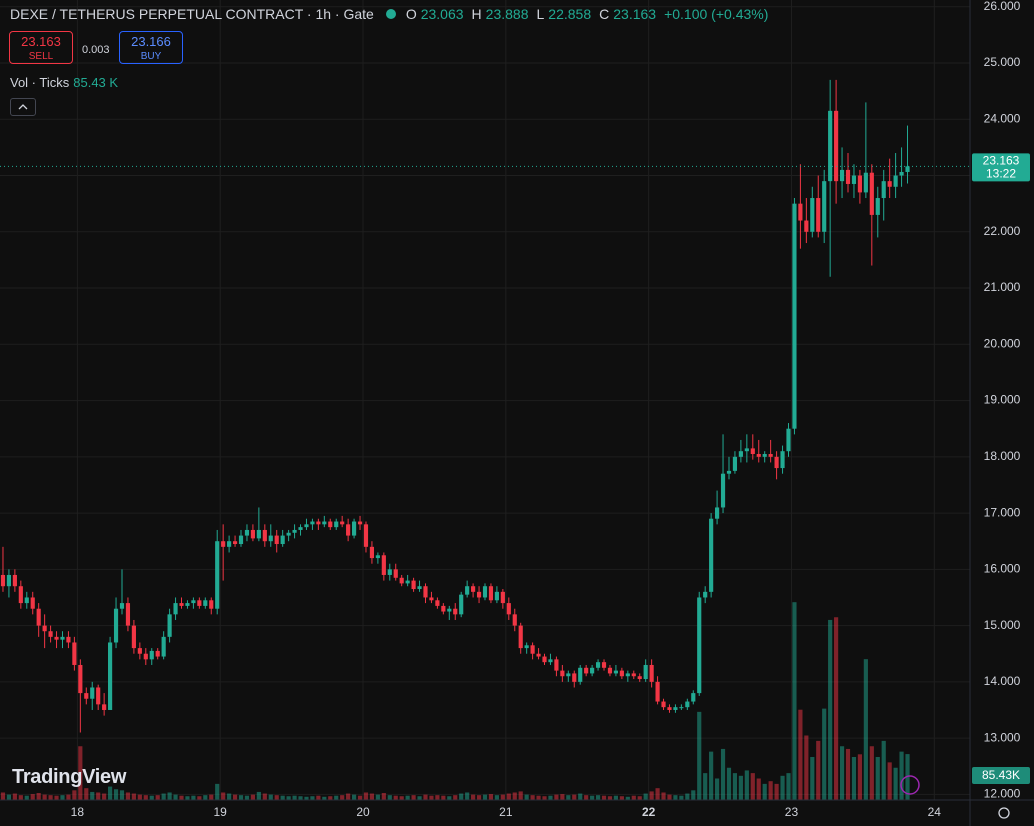 Image resolution: width=1034 pixels, height=826 pixels. Describe the element at coordinates (716, 14) in the screenshot. I see `change: +0.100 (+0.43%)` at that location.